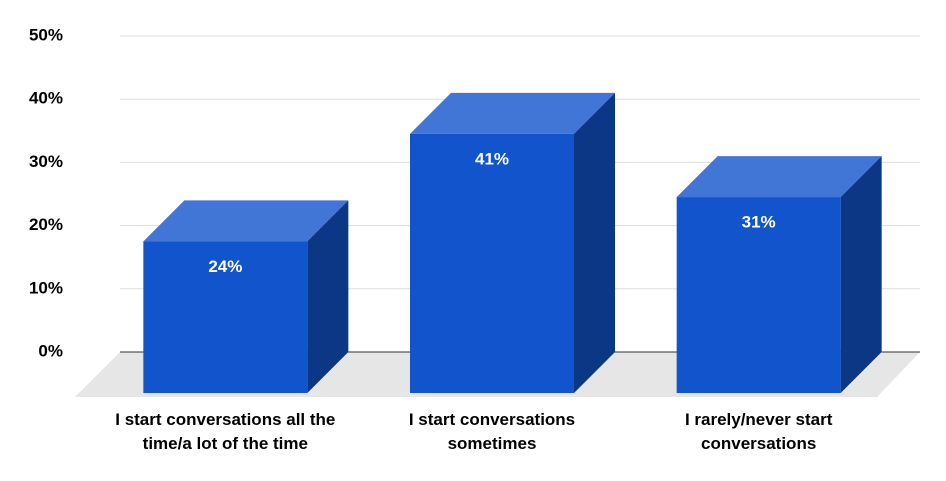 This screenshot has height=481, width=946. Describe the element at coordinates (492, 158) in the screenshot. I see `value-label: 41%` at that location.